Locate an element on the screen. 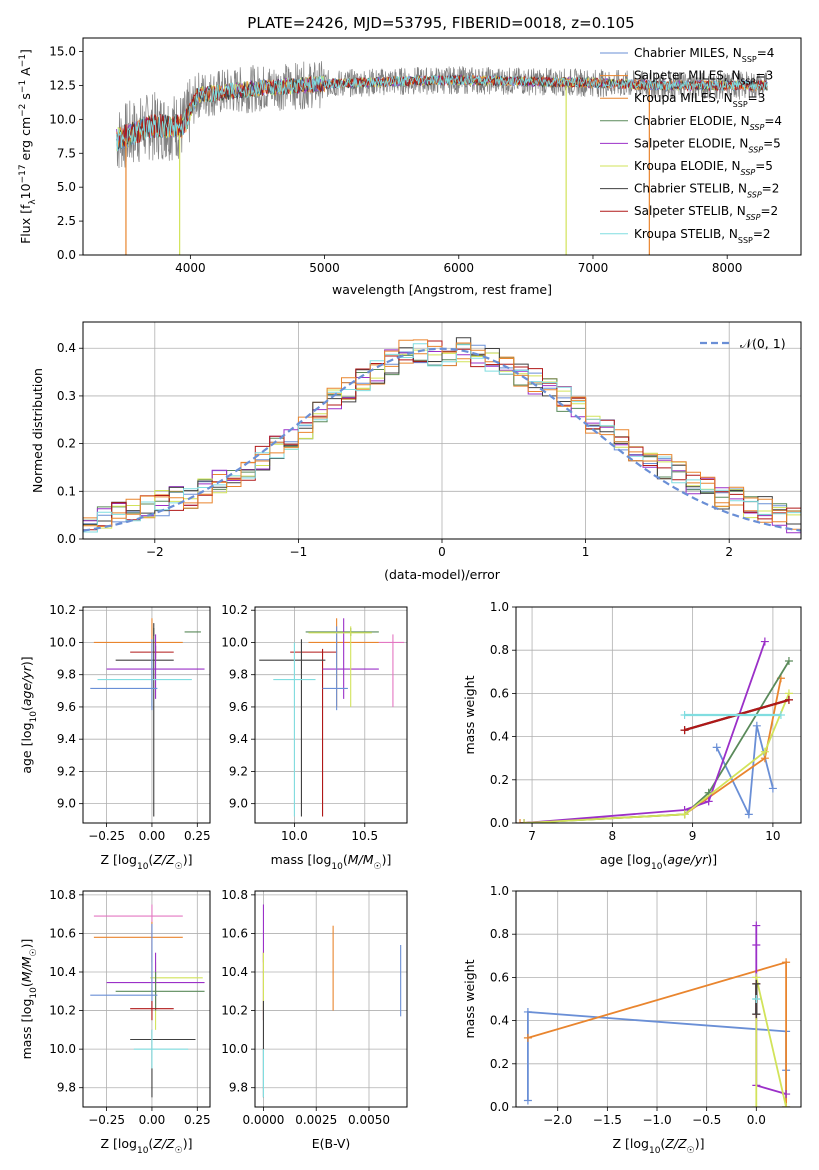  x-tick-label: −0.25 is located at coordinates (106, 1120).